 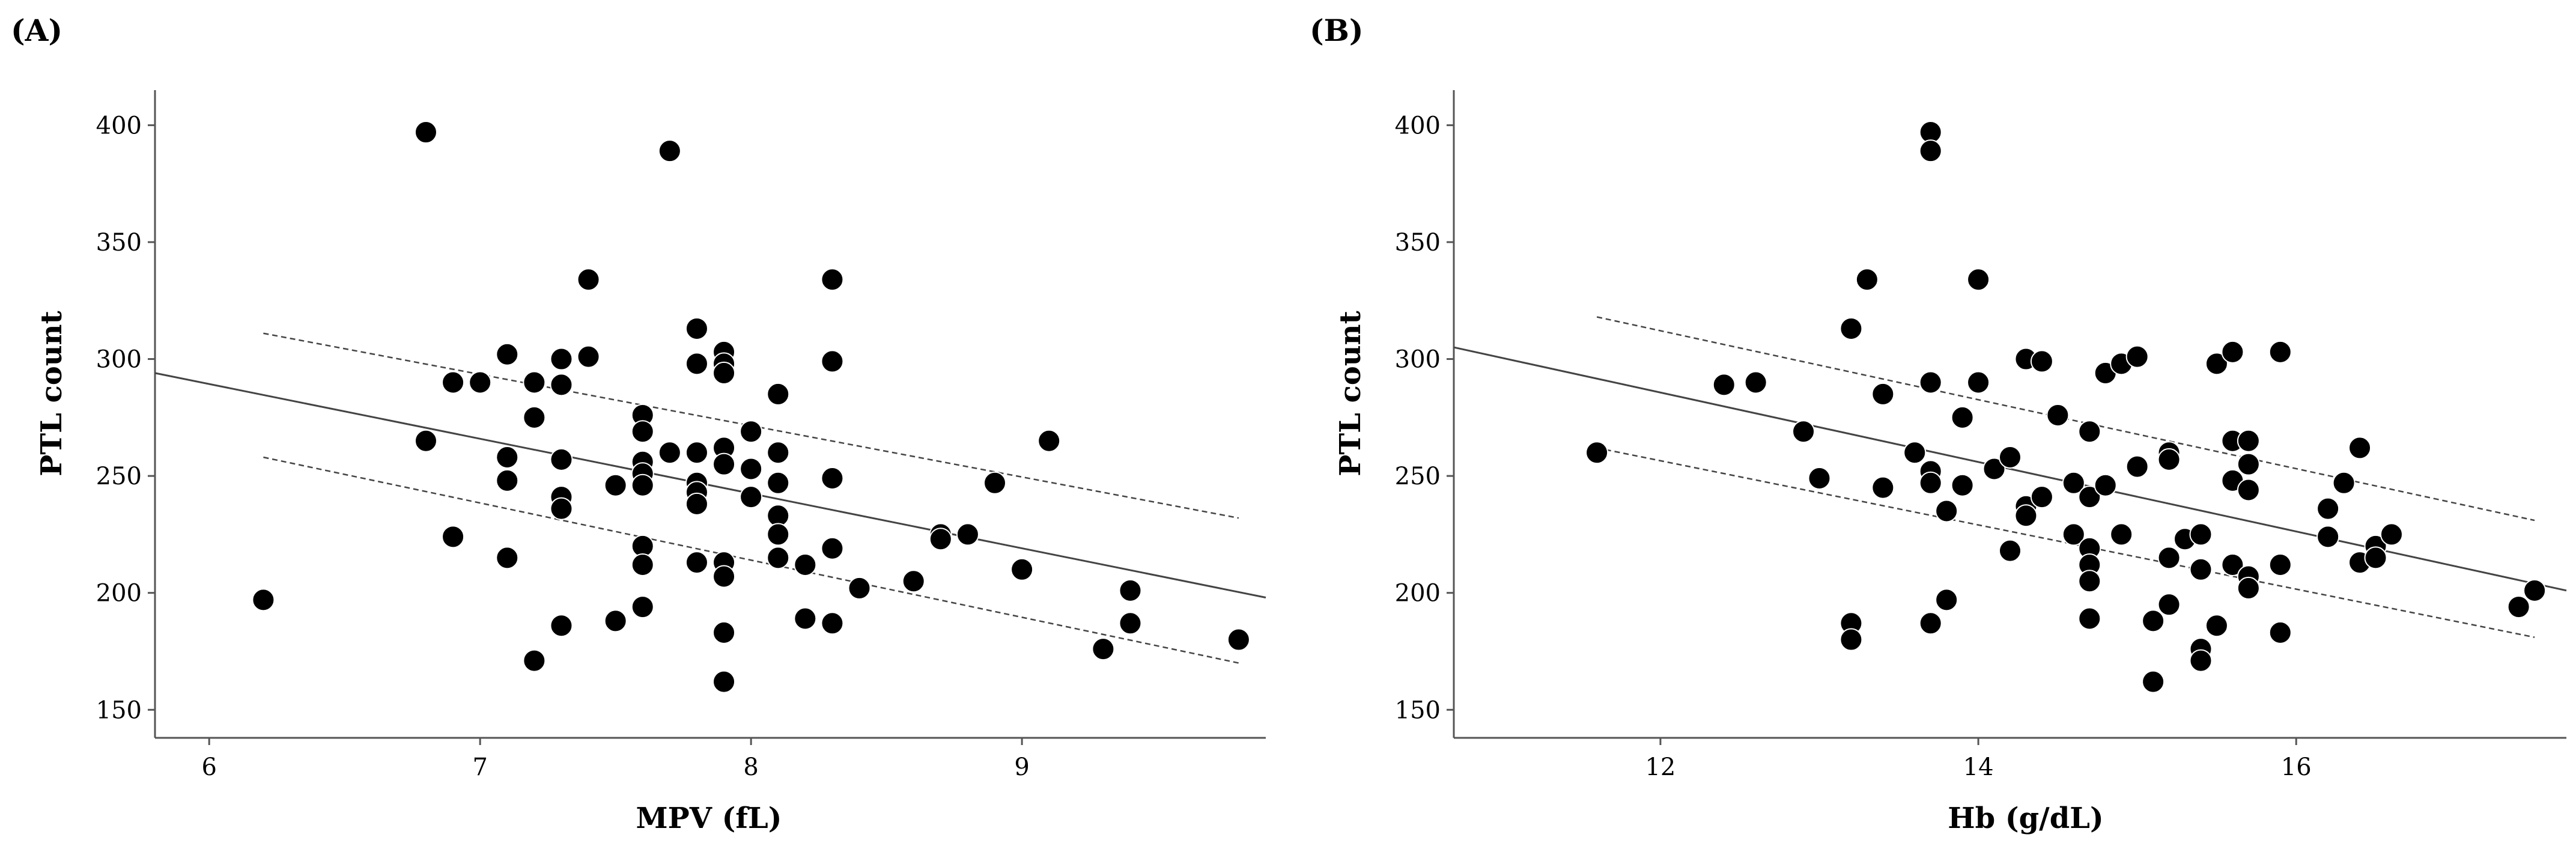 What do you see at coordinates (1978, 767) in the screenshot?
I see `panel-b-x-tick-label: 14` at bounding box center [1978, 767].